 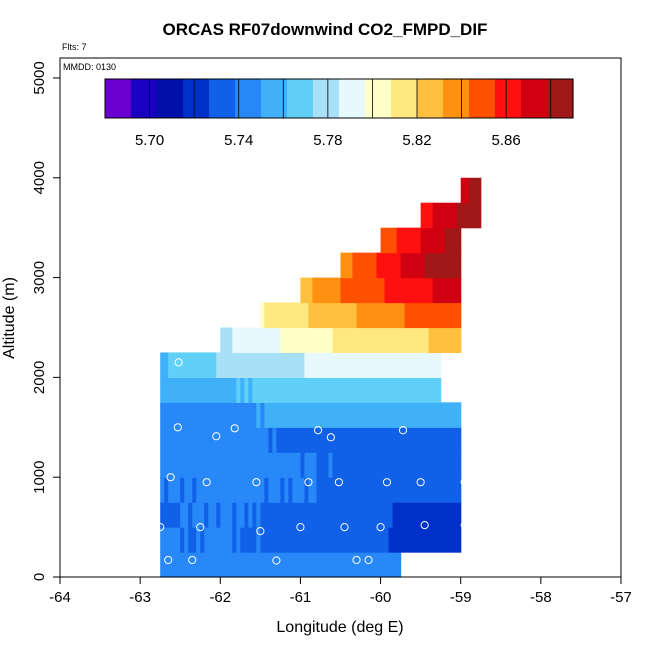 I want to click on date-label: MMDD: 0130, so click(x=89, y=67).